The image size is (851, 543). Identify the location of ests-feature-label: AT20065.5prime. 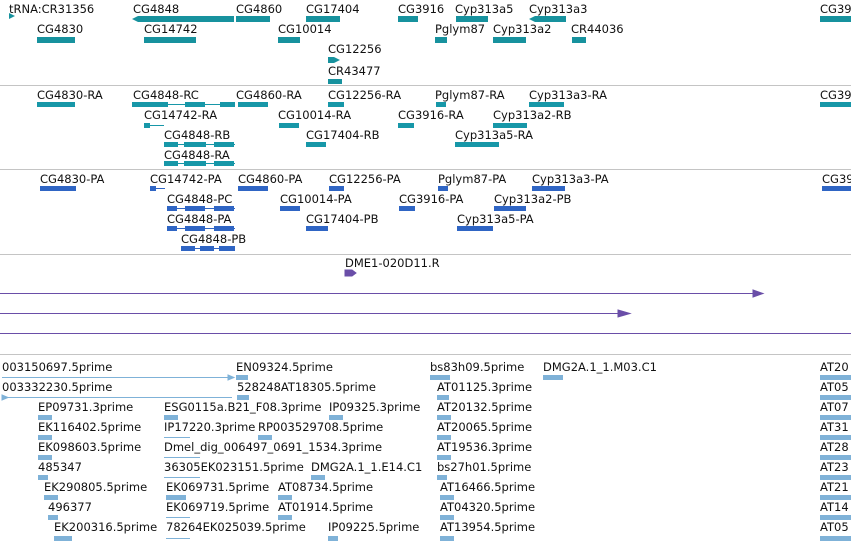
(485, 427).